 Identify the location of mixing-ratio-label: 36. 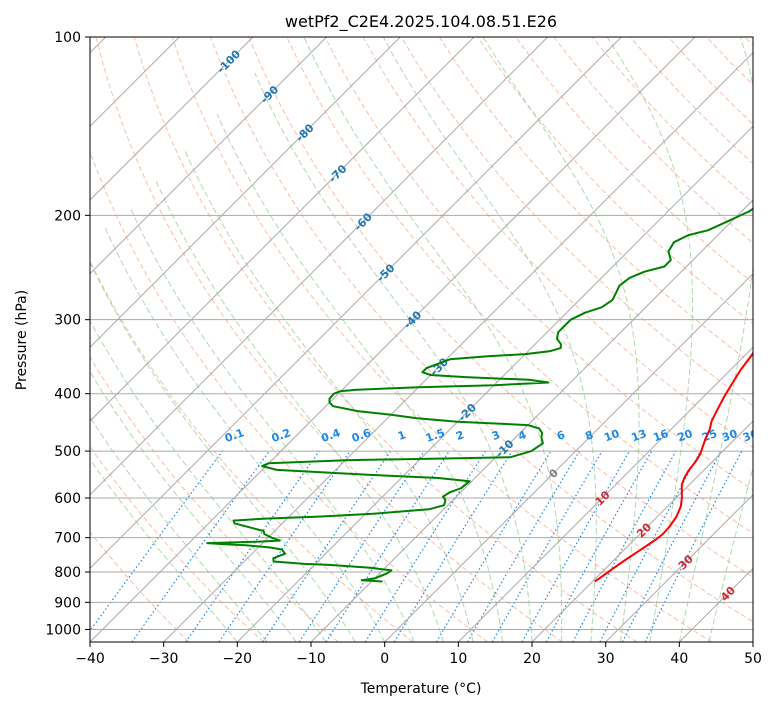
(750, 436).